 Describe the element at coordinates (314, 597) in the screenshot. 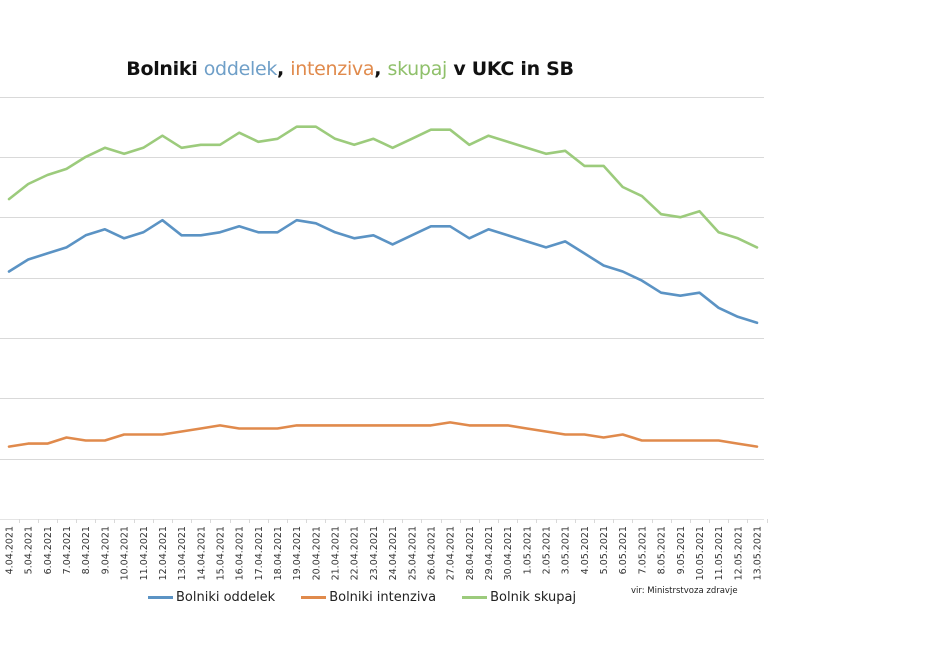

I see `legend-swatch-intenziva` at that location.